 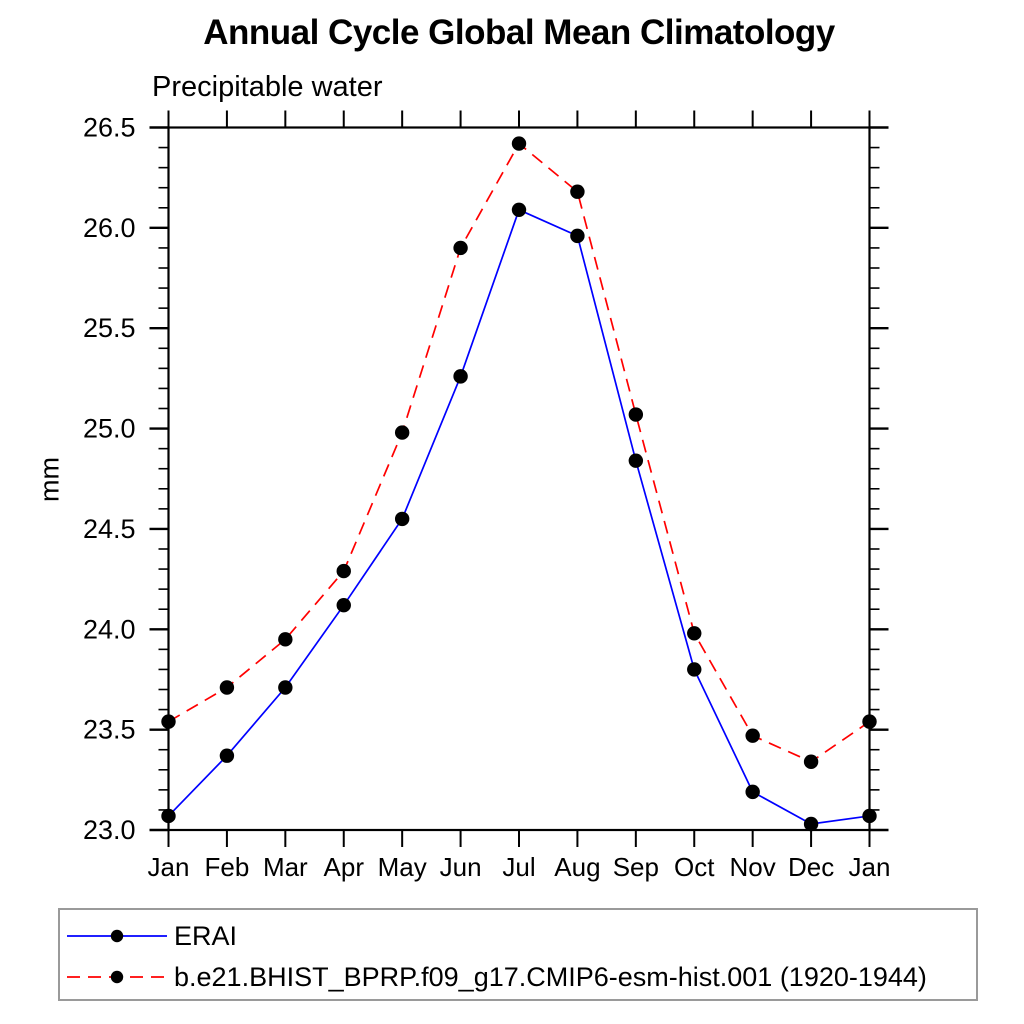 I want to click on x-tick-label: Aug, so click(x=577, y=867).